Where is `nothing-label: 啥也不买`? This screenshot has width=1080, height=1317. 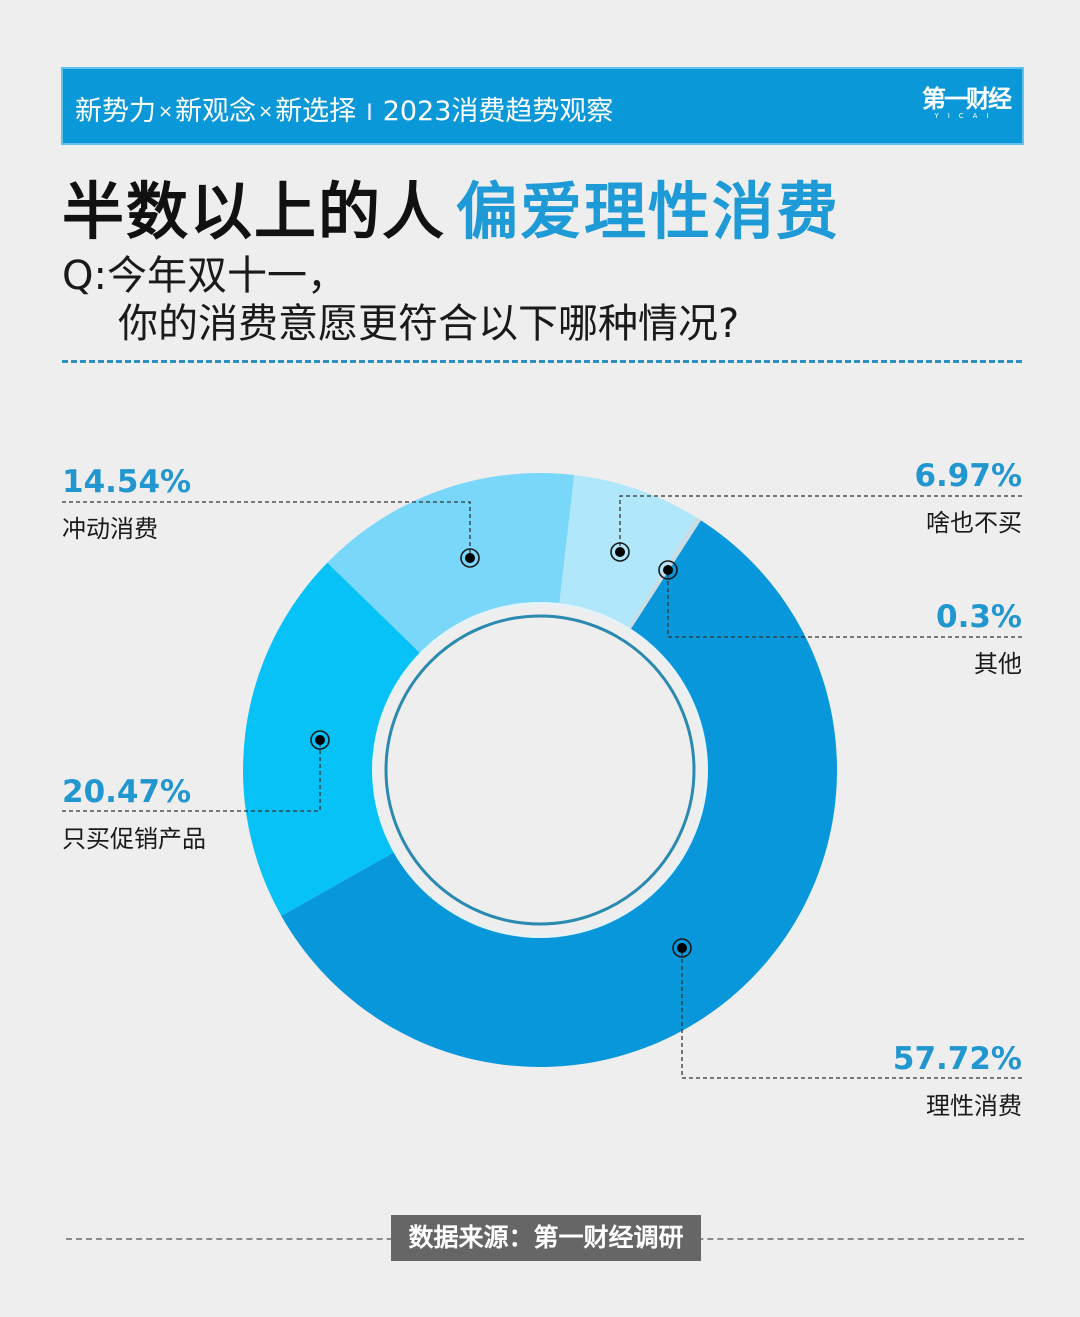 nothing-label: 啥也不买 is located at coordinates (974, 523).